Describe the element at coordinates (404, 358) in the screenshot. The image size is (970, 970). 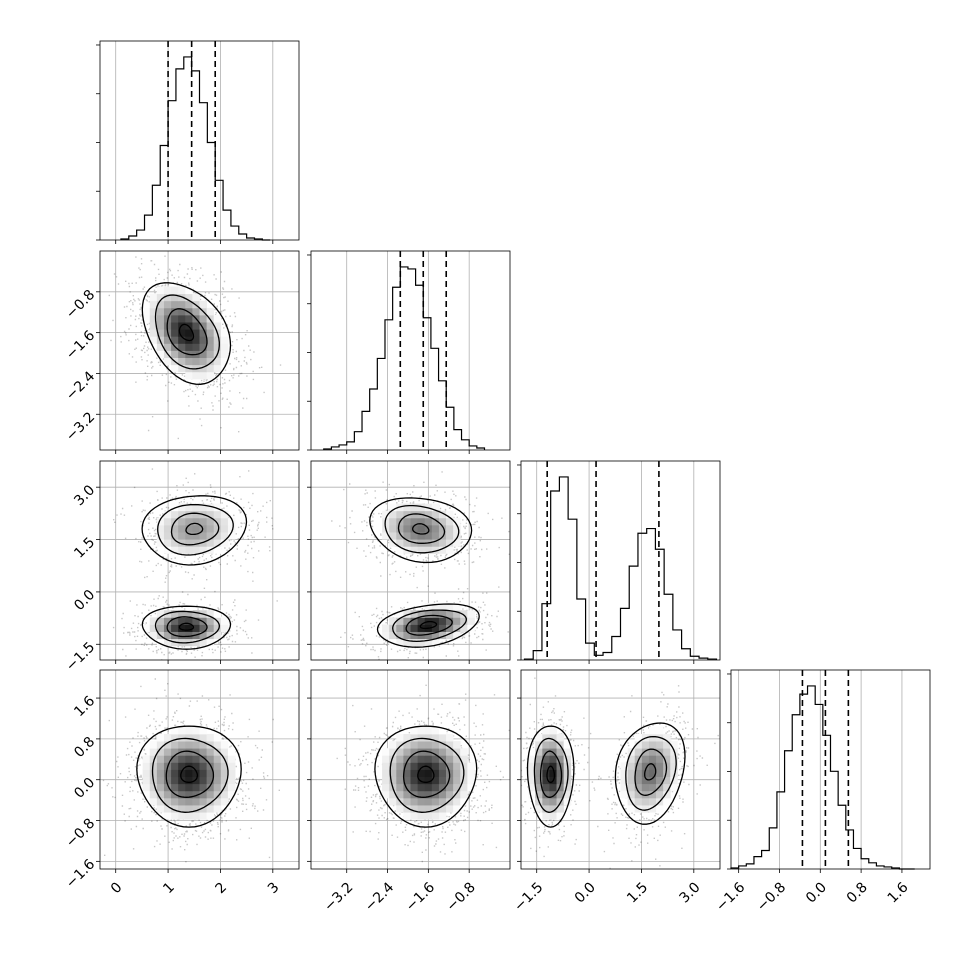
I see `histogram-step` at that location.